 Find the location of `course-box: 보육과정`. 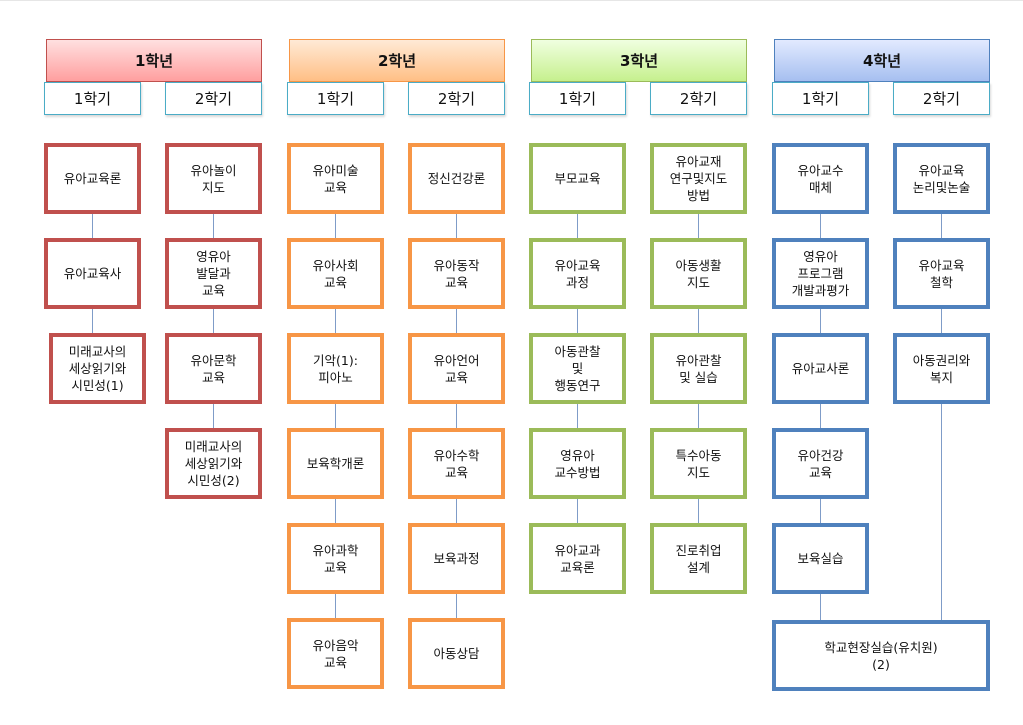

course-box: 보육과정 is located at coordinates (456, 558).